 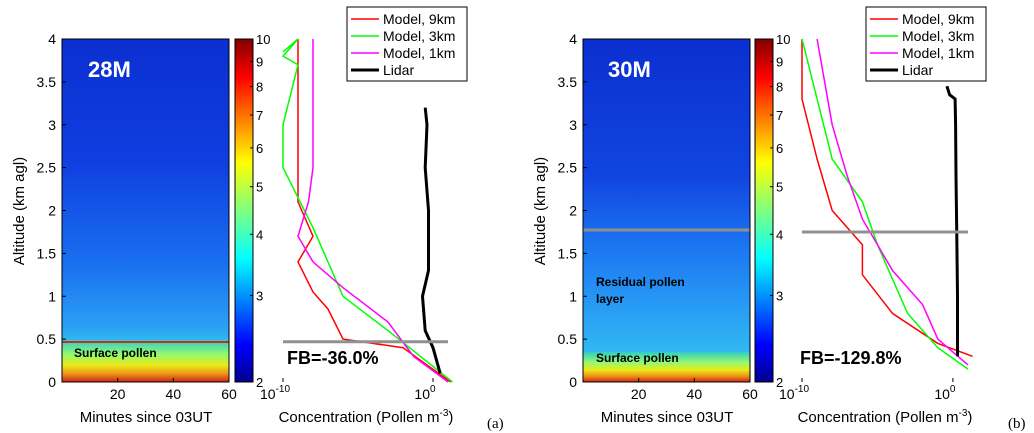 What do you see at coordinates (145, 210) in the screenshot?
I see `heatmap-a-background` at bounding box center [145, 210].